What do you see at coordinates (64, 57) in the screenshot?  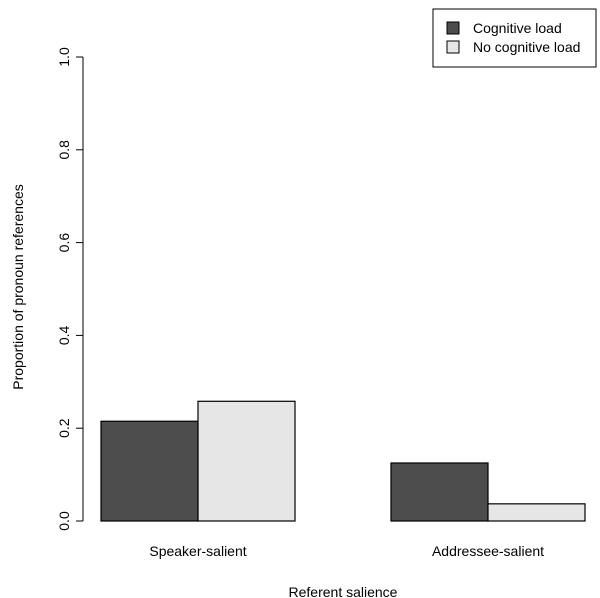 I see `y-tick-label: 1.0` at bounding box center [64, 57].